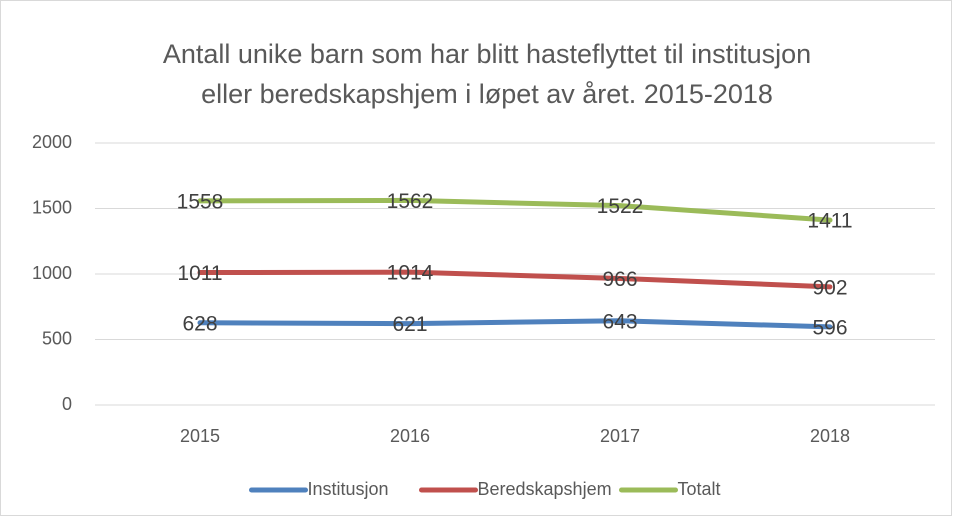 The height and width of the screenshot is (517, 953). I want to click on data-label: 1522, so click(620, 206).